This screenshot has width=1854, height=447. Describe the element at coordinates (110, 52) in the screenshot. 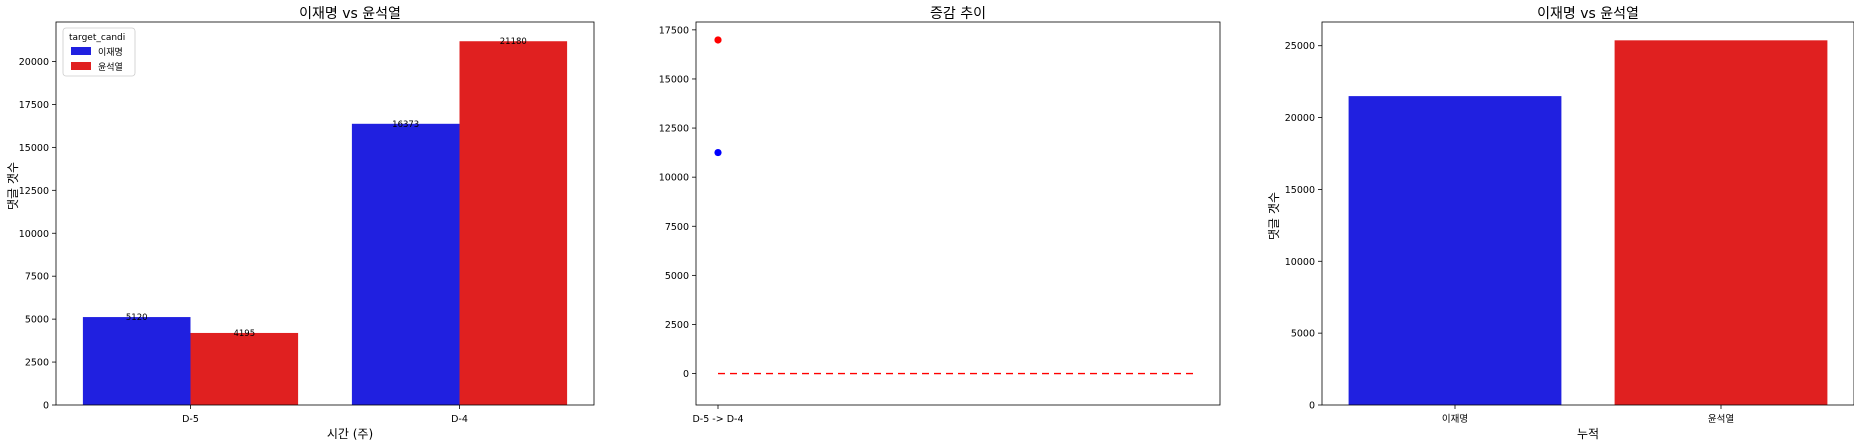

I see `legend-label-1: 이재명` at that location.